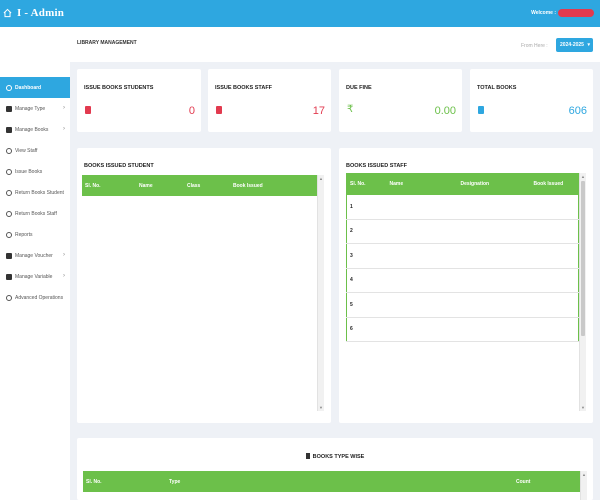 This screenshot has height=500, width=600. What do you see at coordinates (119, 88) in the screenshot?
I see `stat-title: ISSUE BOOKS STUDENTS` at bounding box center [119, 88].